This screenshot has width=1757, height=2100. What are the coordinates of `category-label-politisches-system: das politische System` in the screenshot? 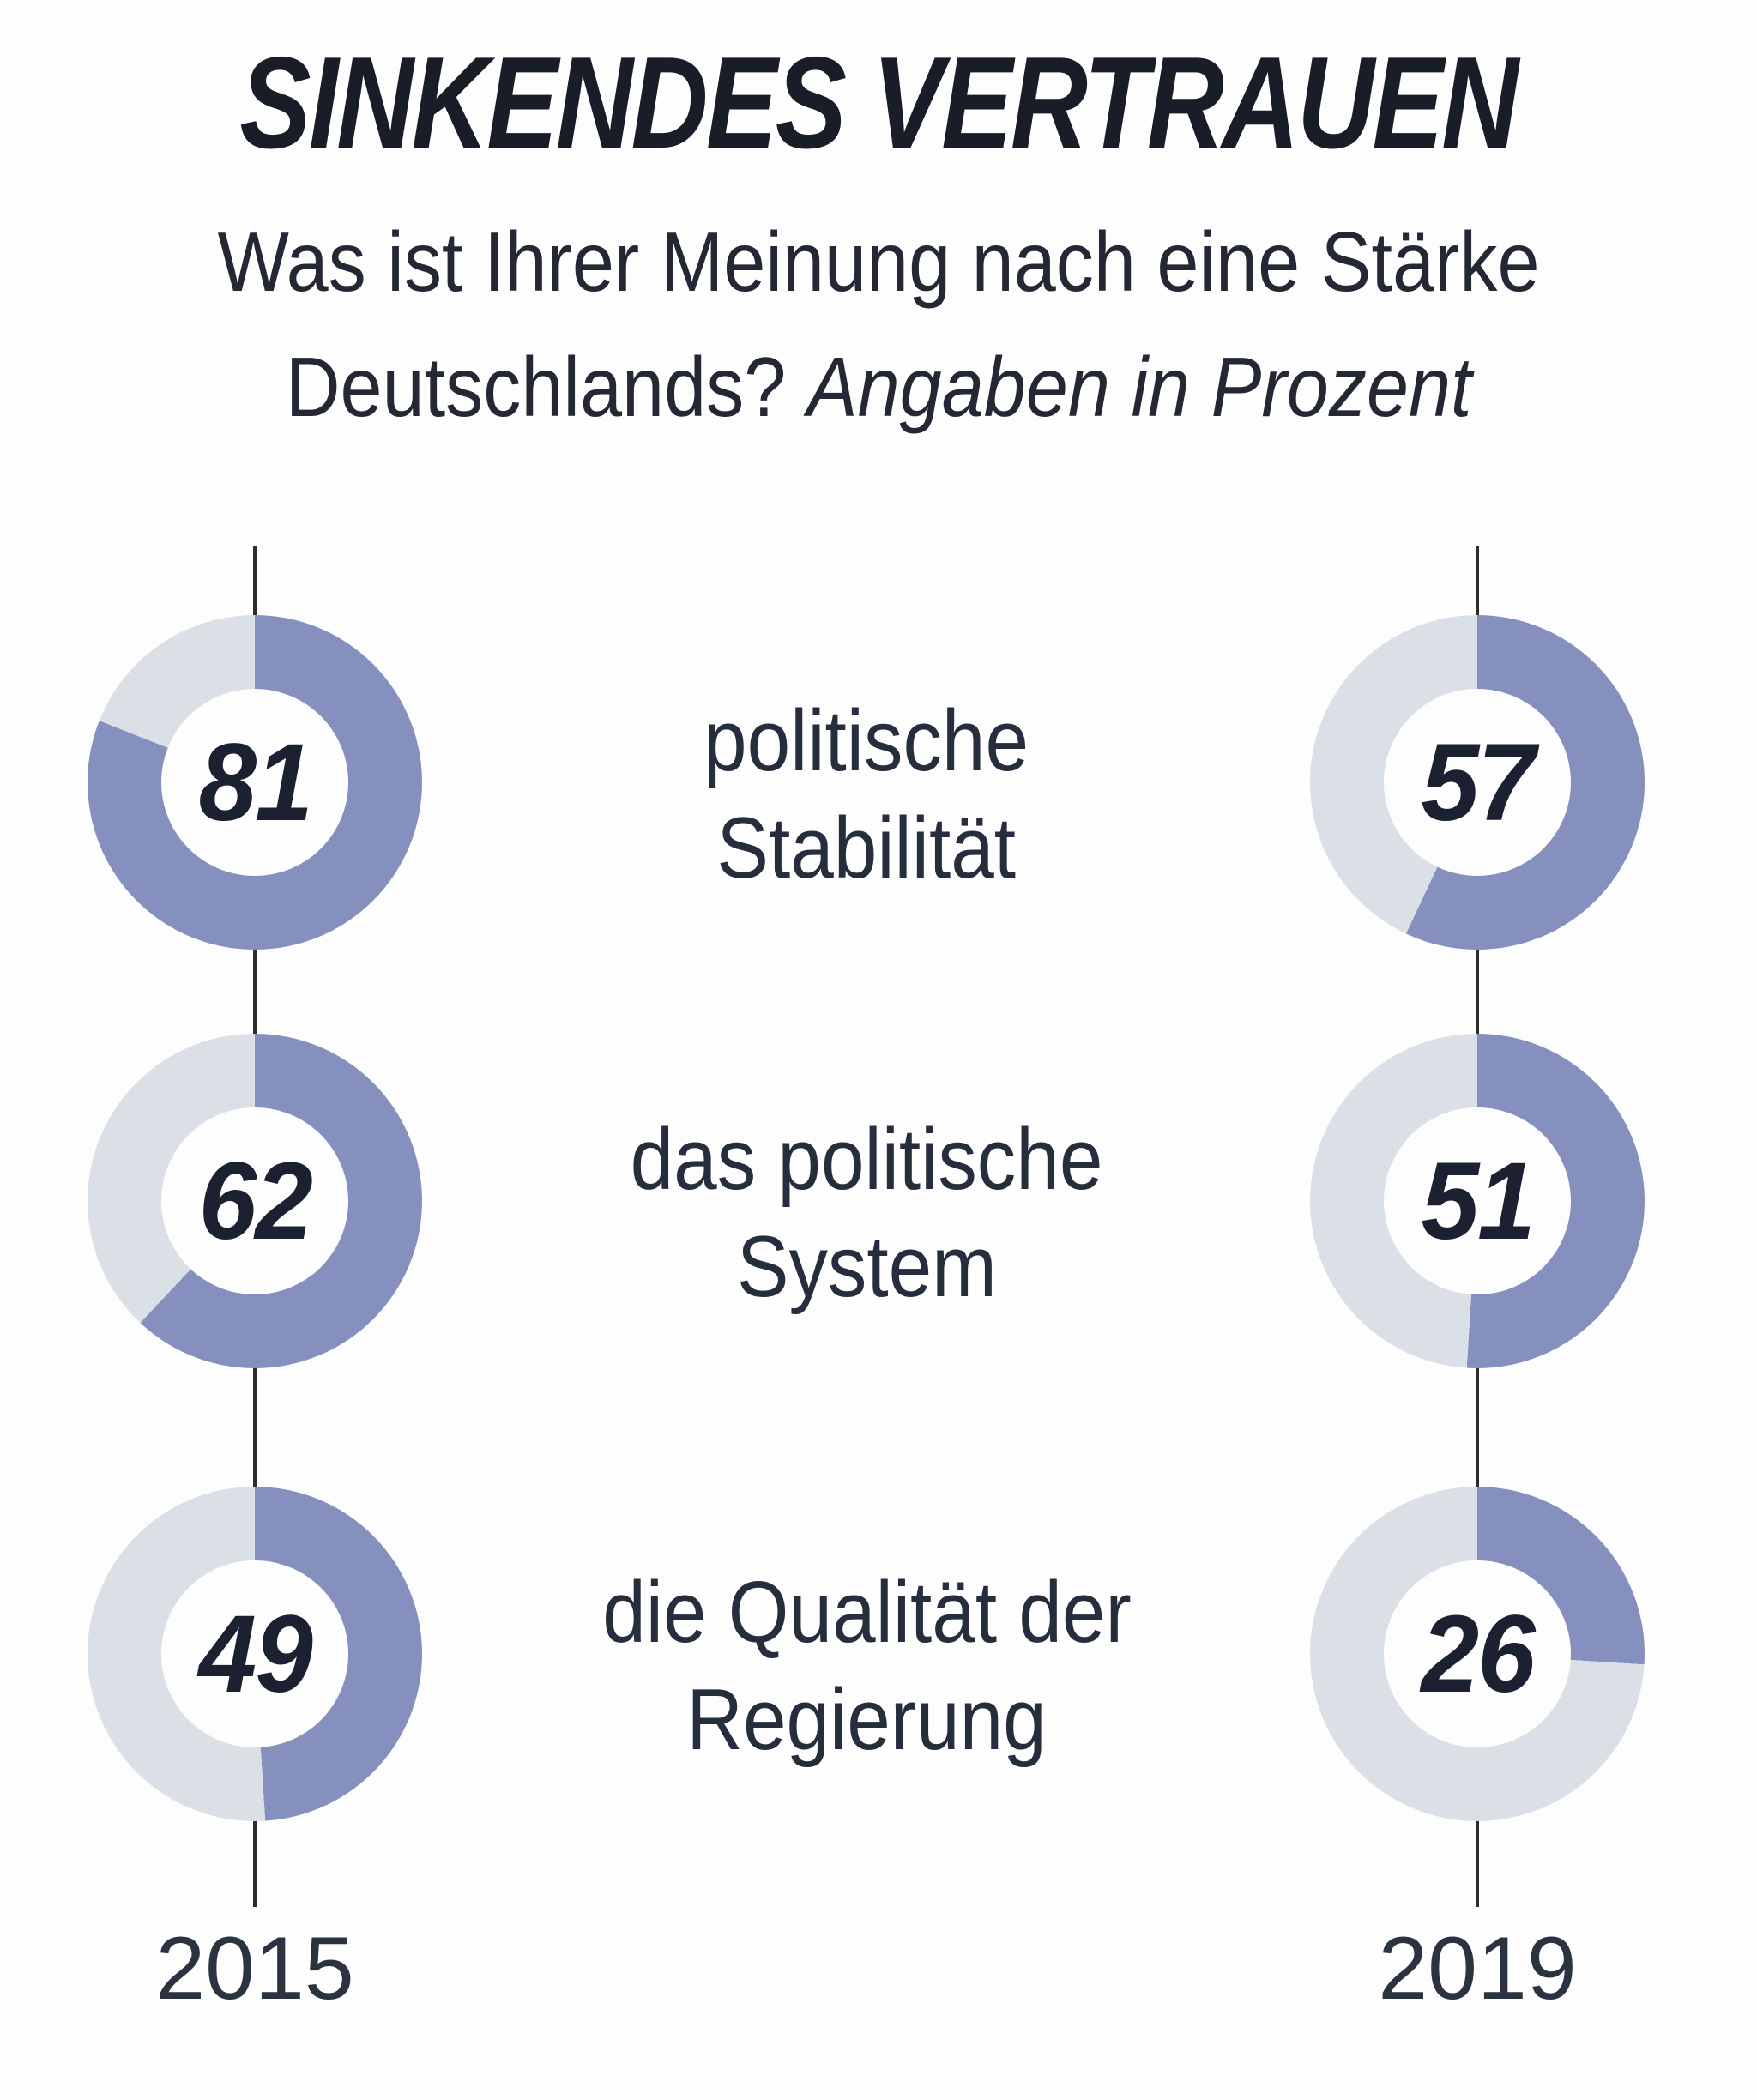 It's located at (867, 1213).